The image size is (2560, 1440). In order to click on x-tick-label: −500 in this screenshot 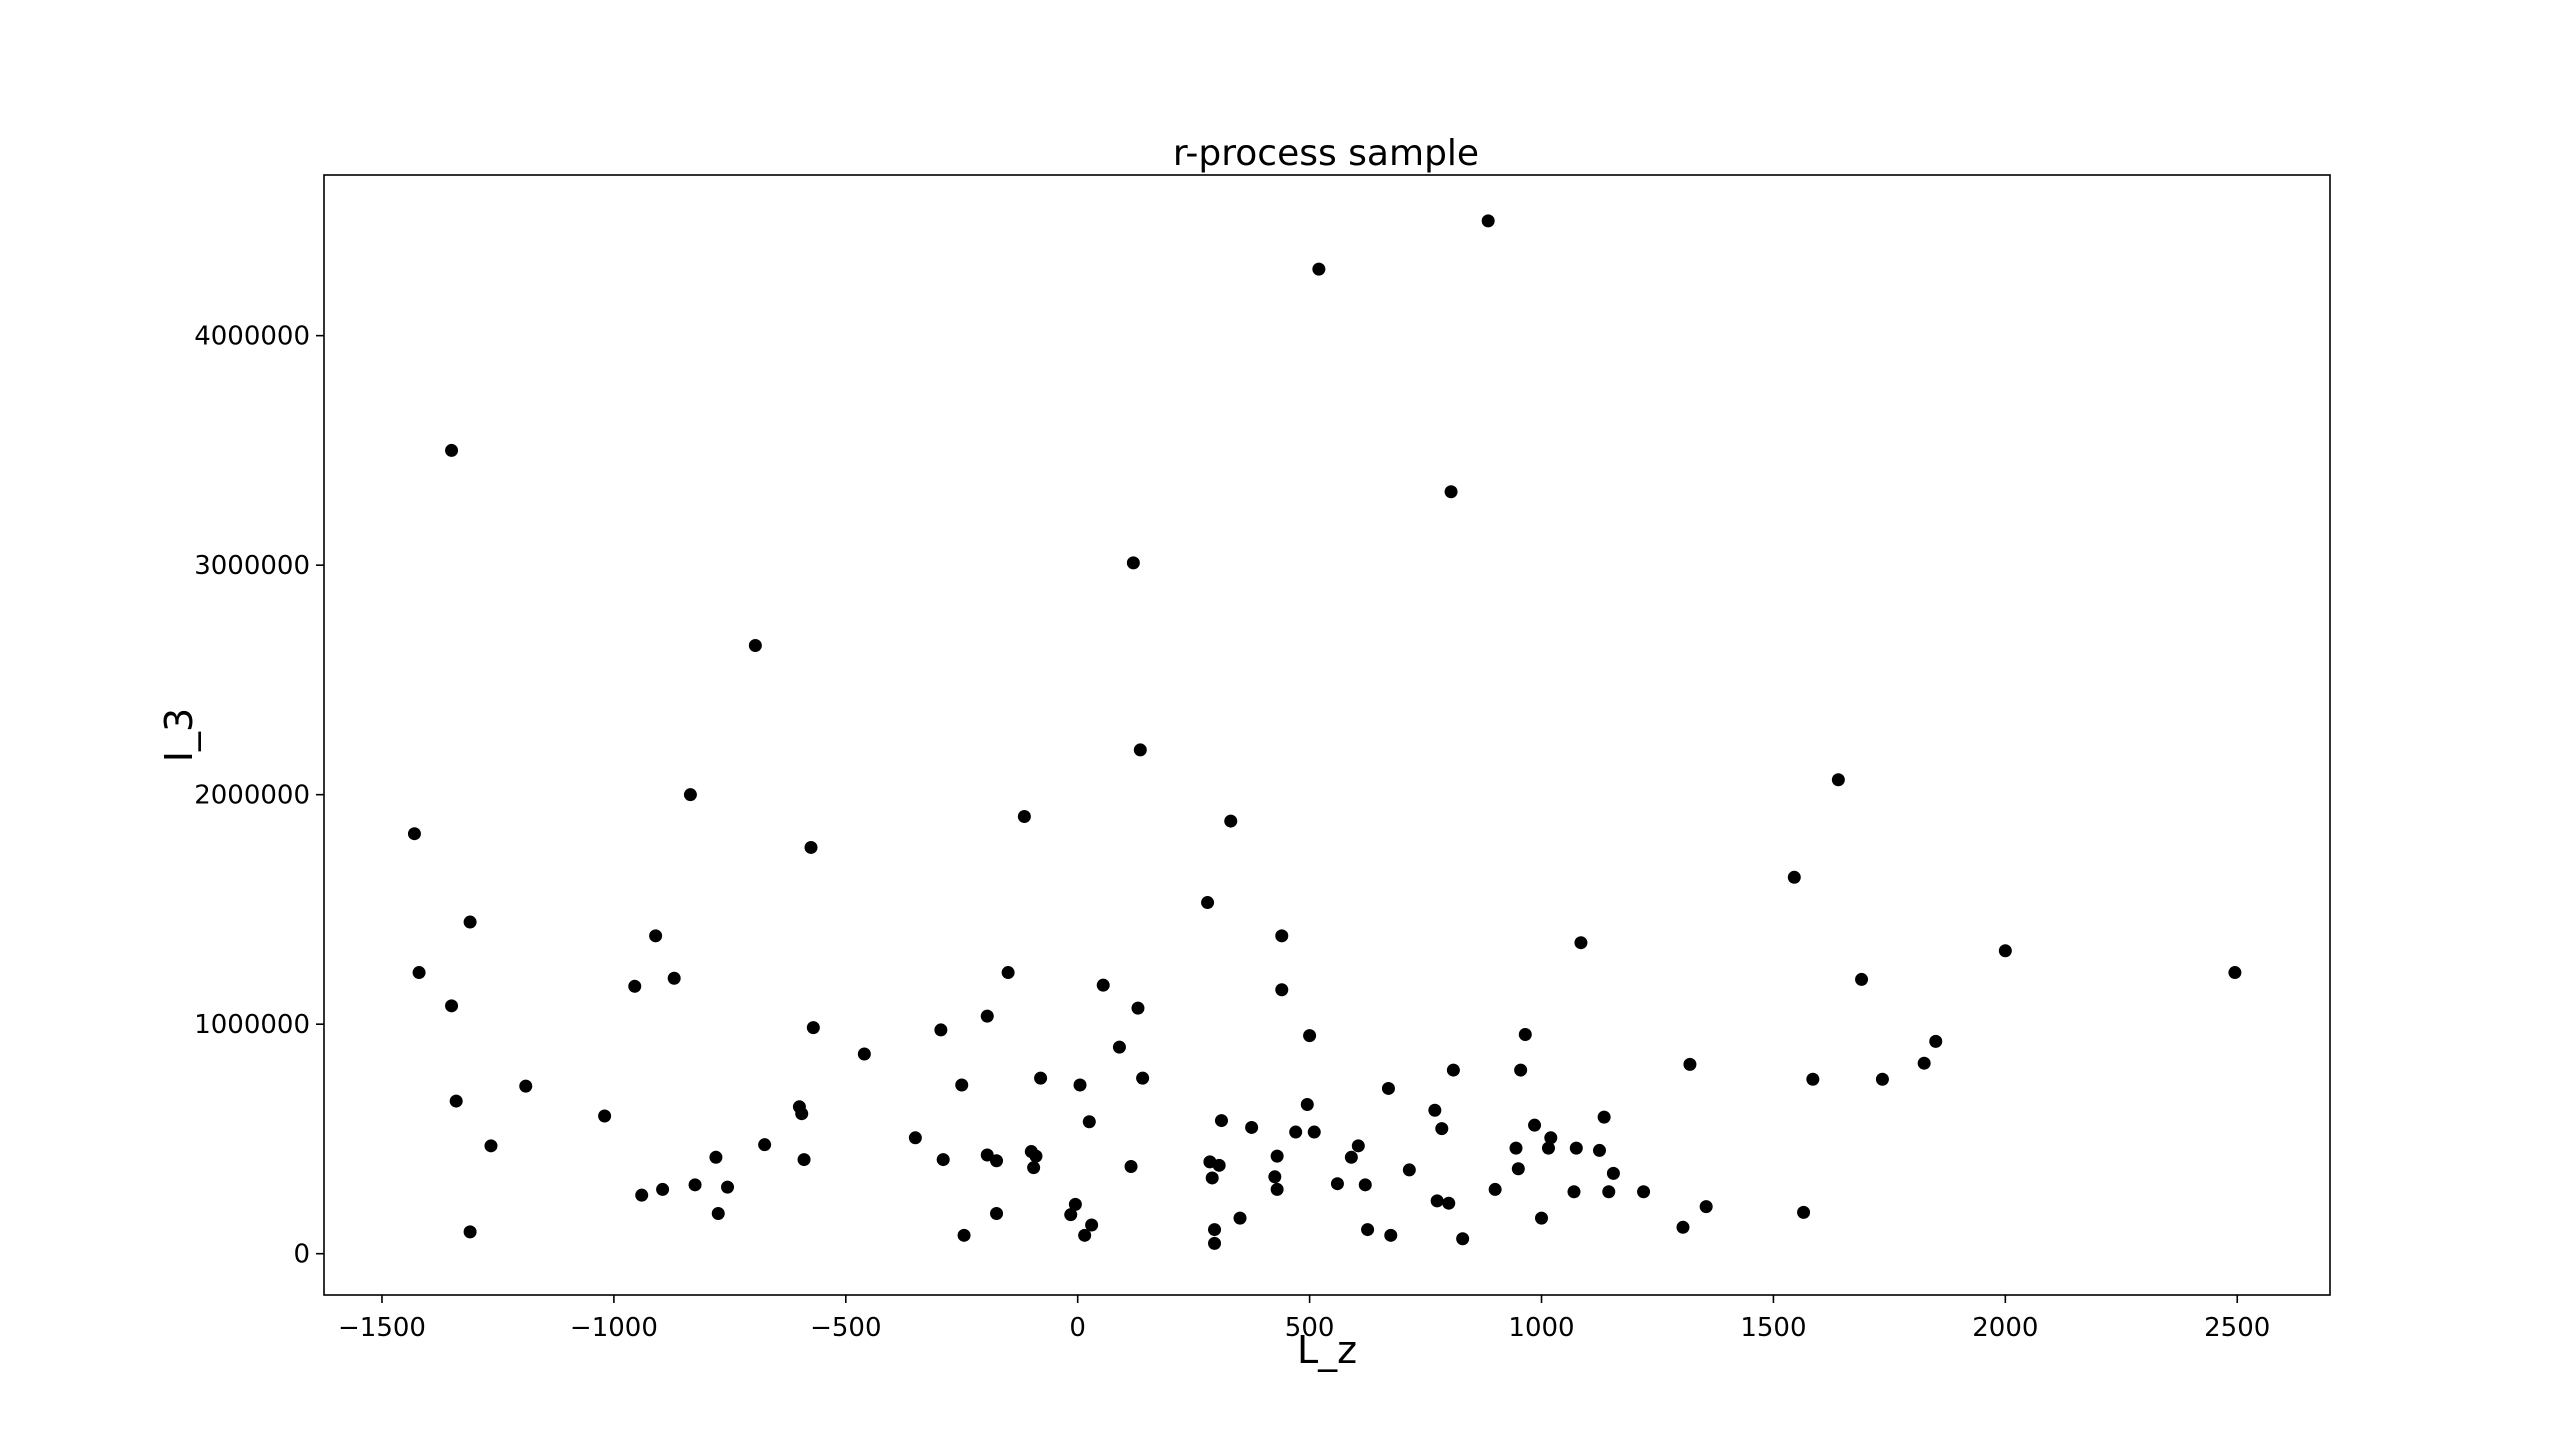, I will do `click(845, 1328)`.